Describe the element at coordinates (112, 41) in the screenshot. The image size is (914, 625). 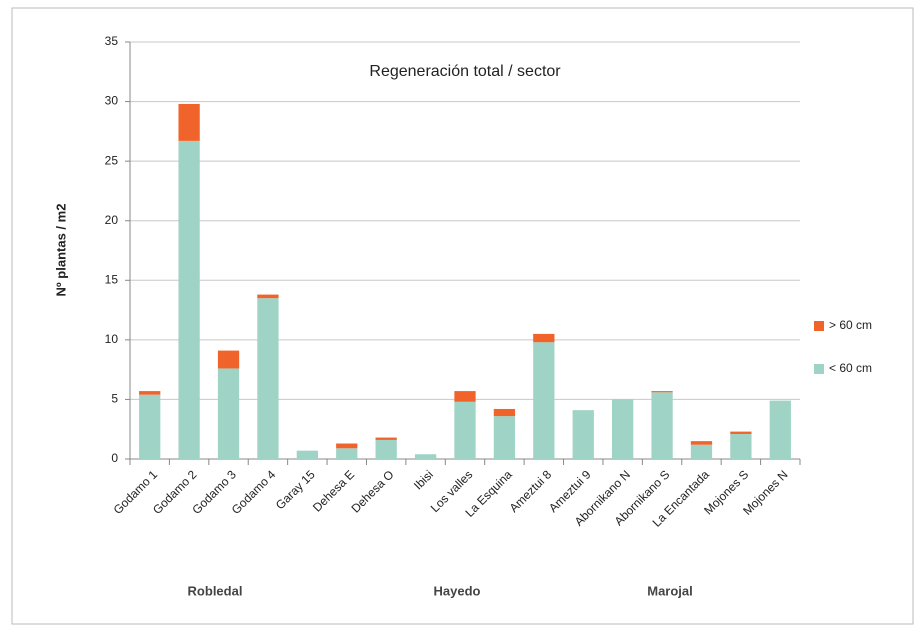
I see `y-tick-label: 35` at that location.